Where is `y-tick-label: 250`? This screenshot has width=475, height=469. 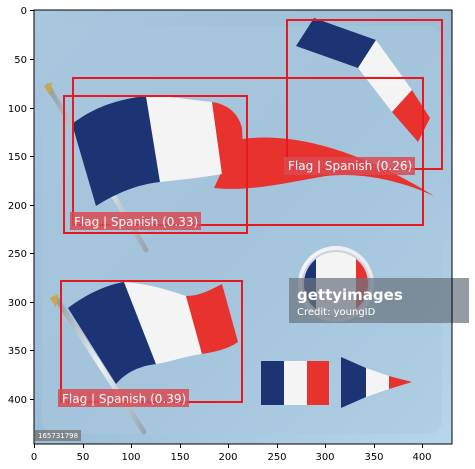
y-tick-label: 250 is located at coordinates (17, 254).